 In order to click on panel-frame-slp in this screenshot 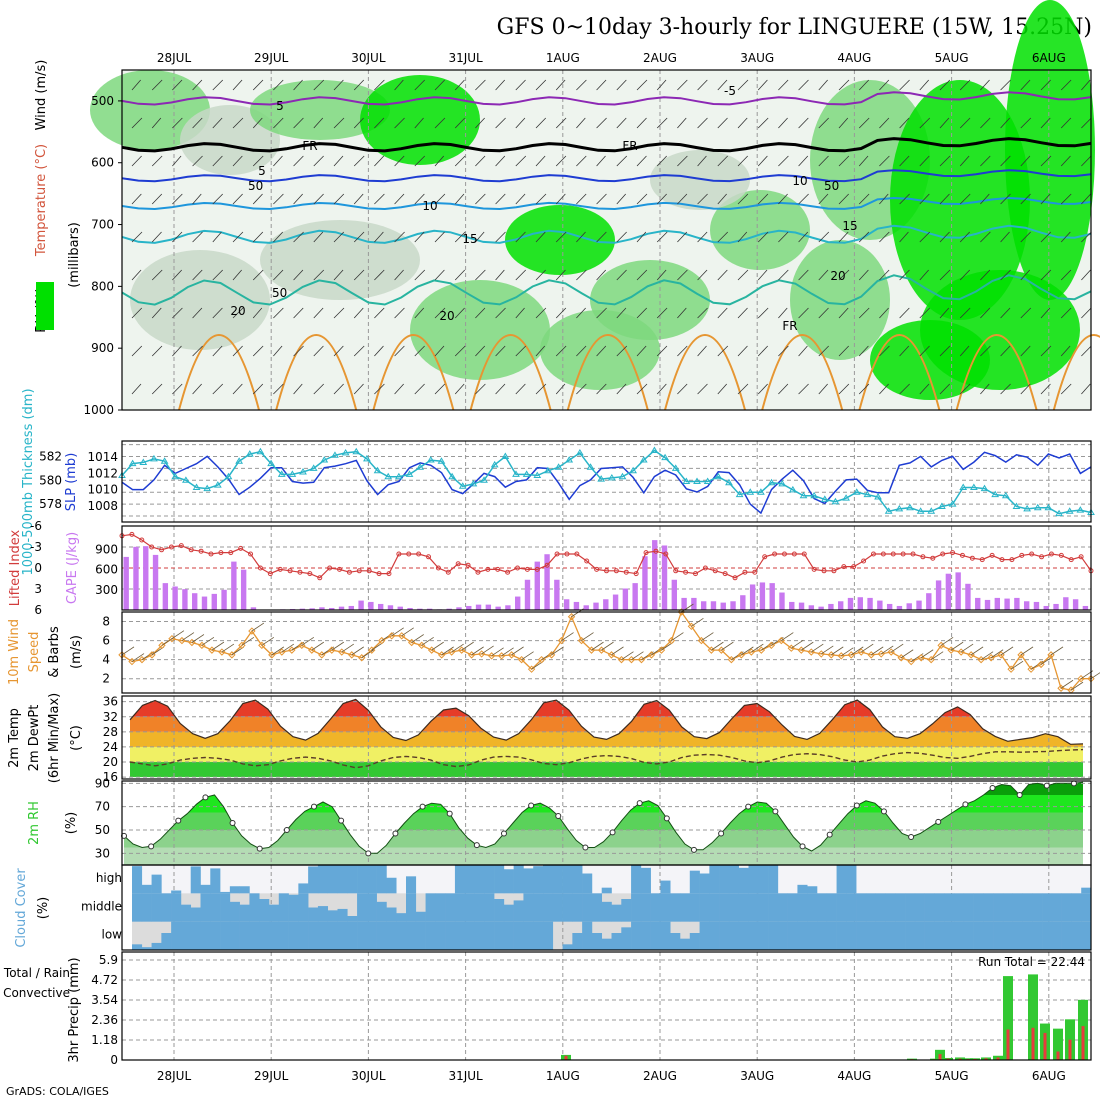, I will do `click(606, 481)`.